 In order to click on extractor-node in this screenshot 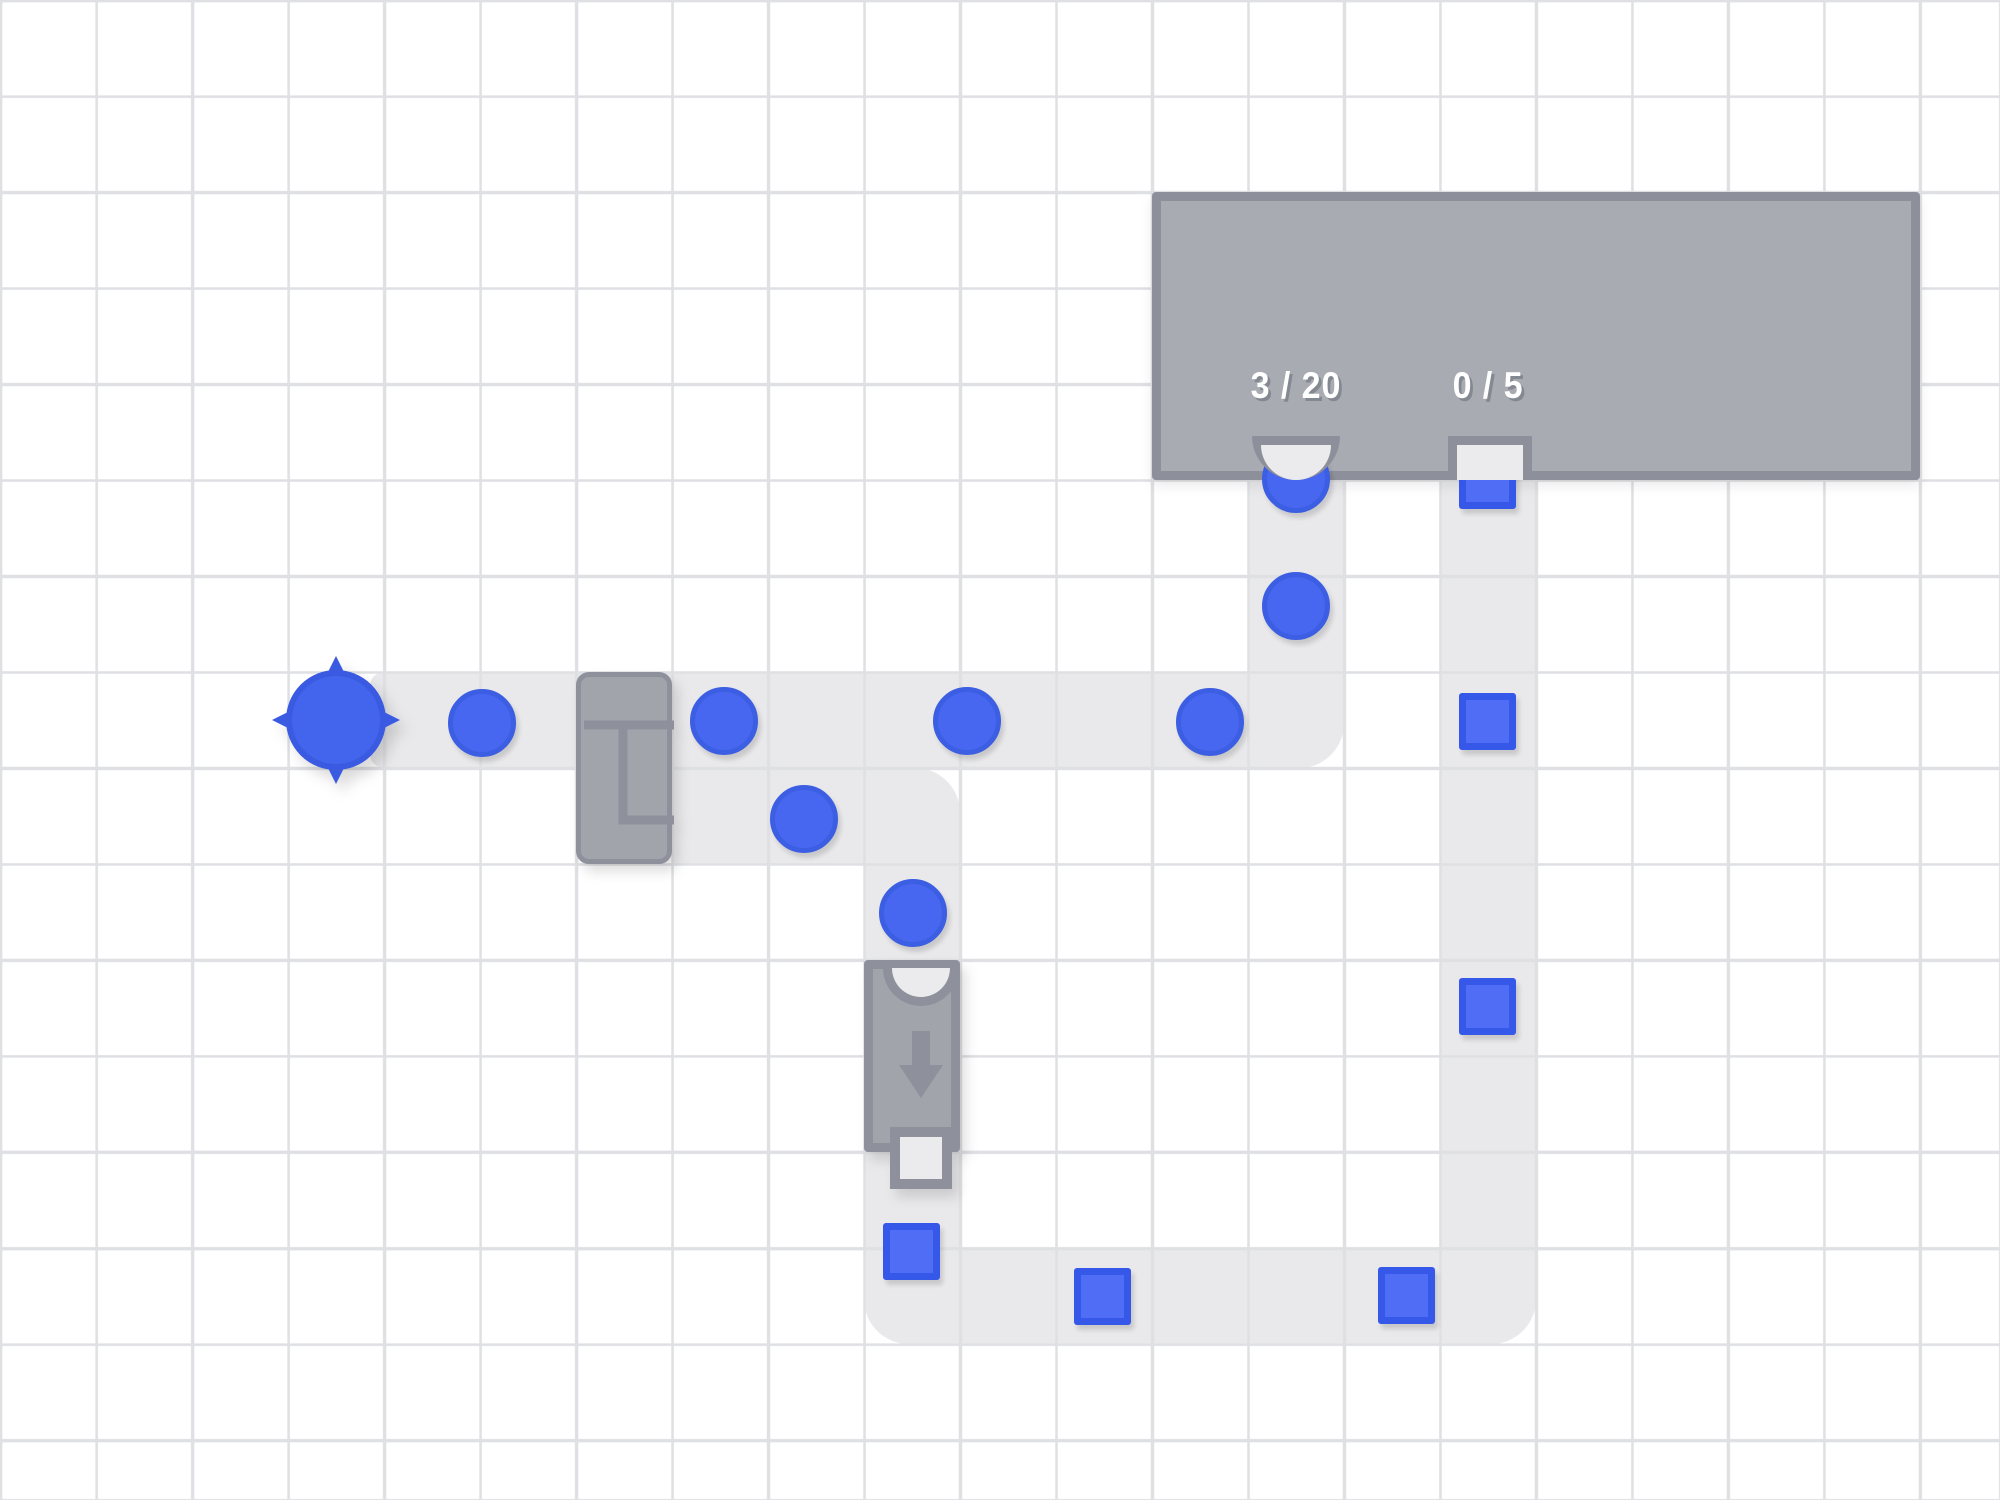, I will do `click(336, 720)`.